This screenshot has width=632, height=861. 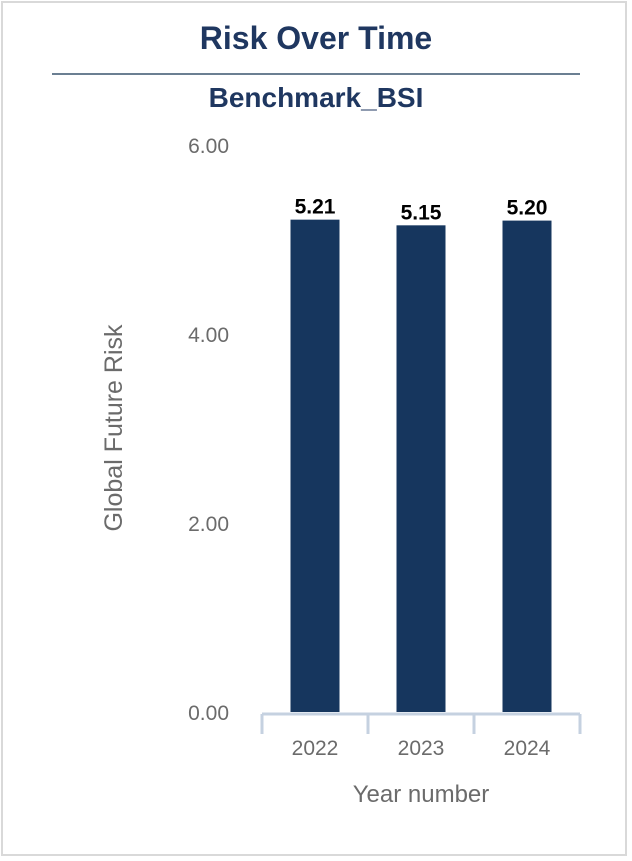 What do you see at coordinates (527, 208) in the screenshot?
I see `data-label: 5.20` at bounding box center [527, 208].